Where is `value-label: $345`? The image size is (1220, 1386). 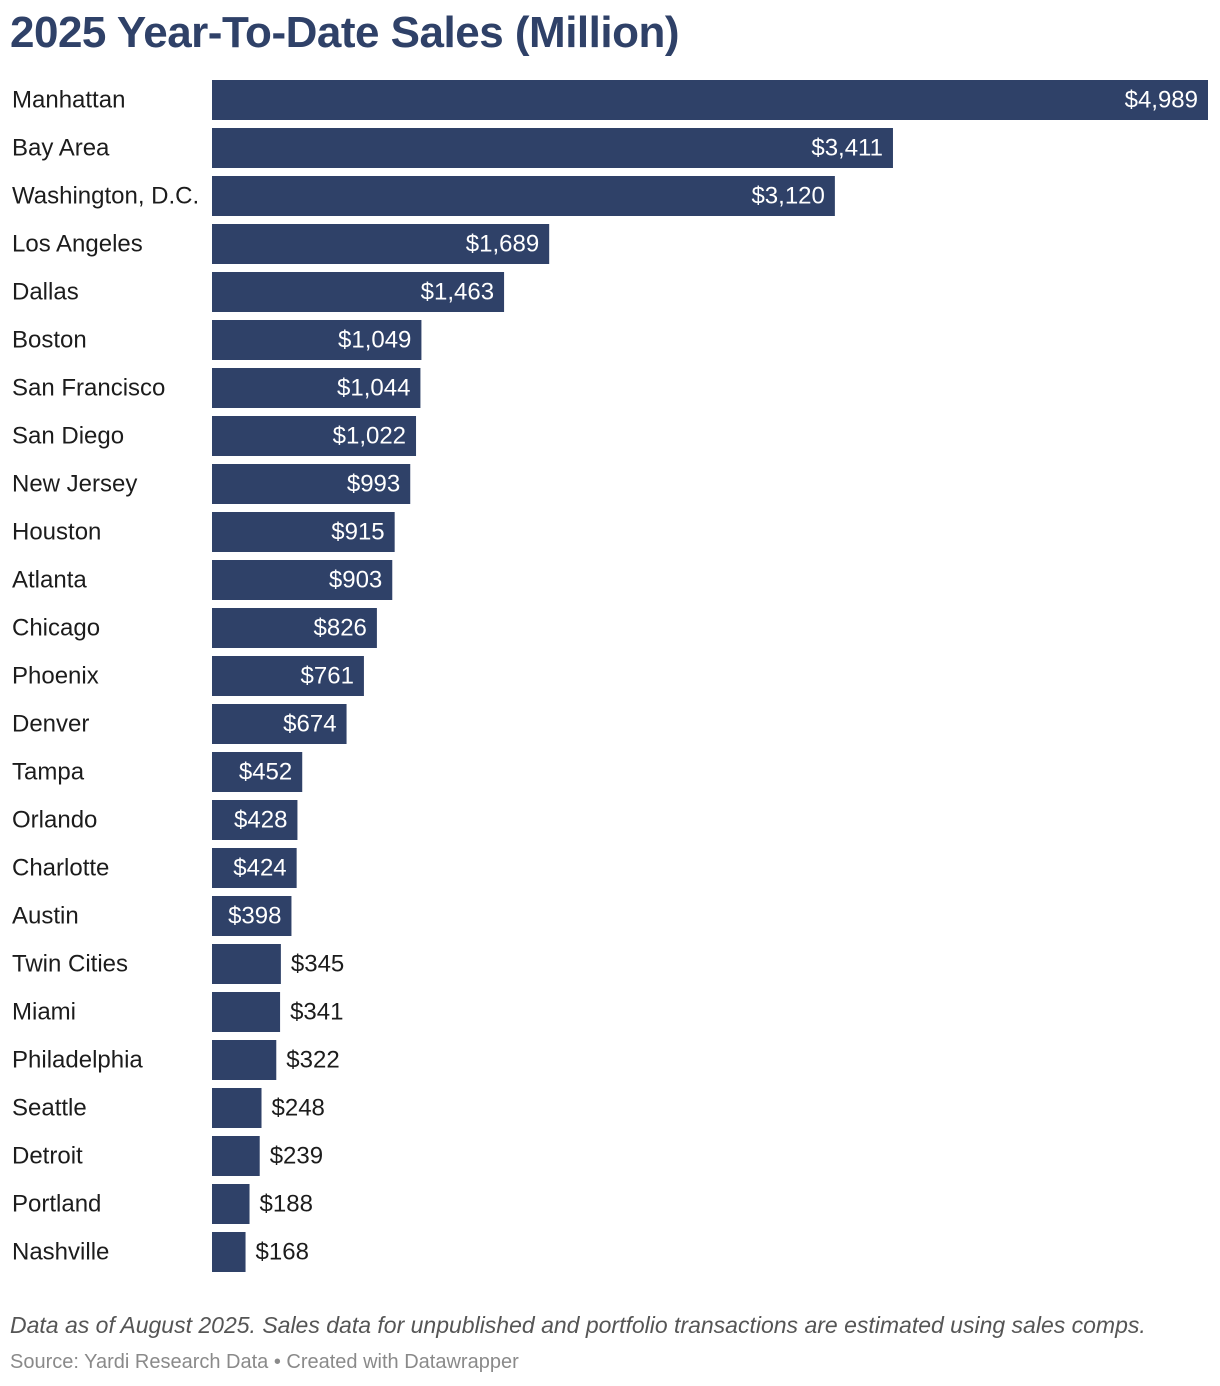 value-label: $345 is located at coordinates (317, 964).